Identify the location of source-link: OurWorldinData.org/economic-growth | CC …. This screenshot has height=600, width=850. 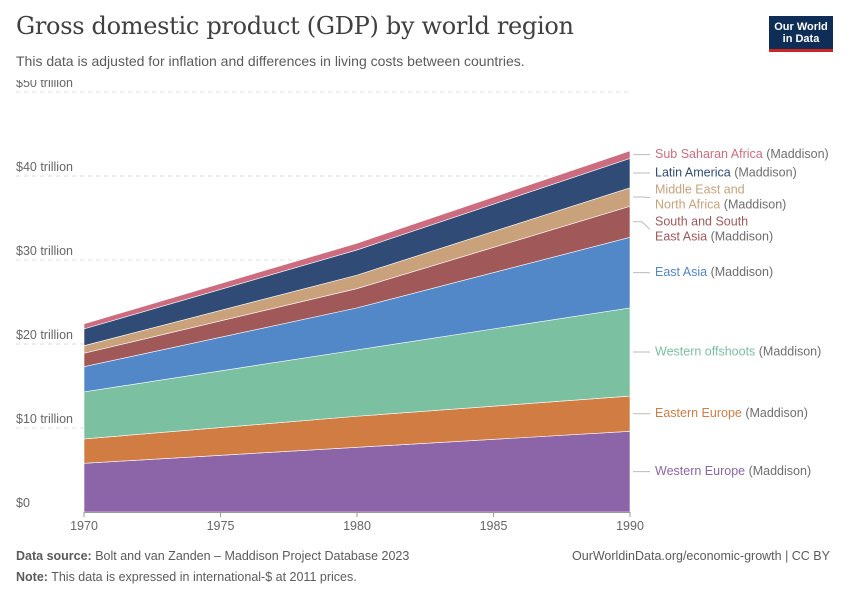
(701, 556).